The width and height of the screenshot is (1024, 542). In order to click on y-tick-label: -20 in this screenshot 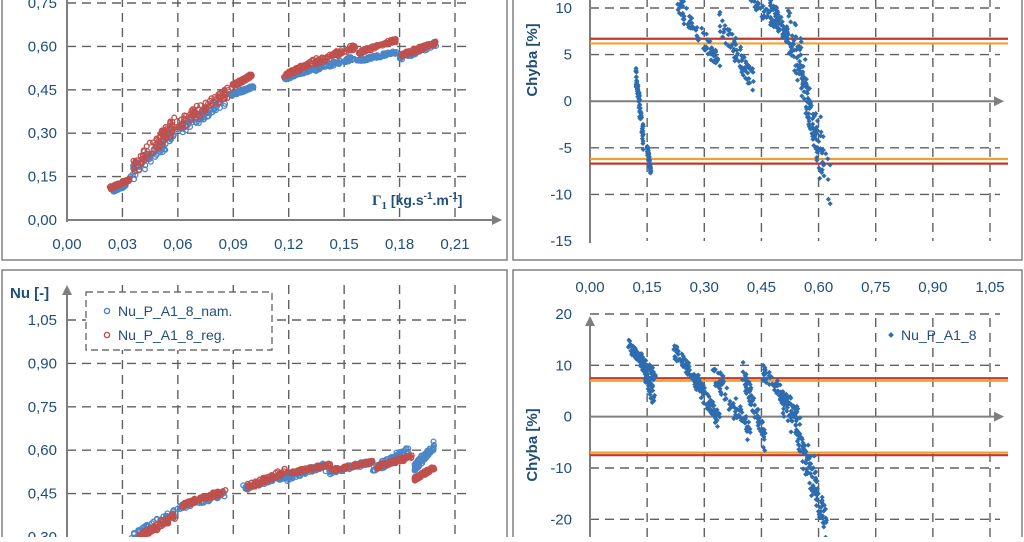, I will do `click(561, 519)`.